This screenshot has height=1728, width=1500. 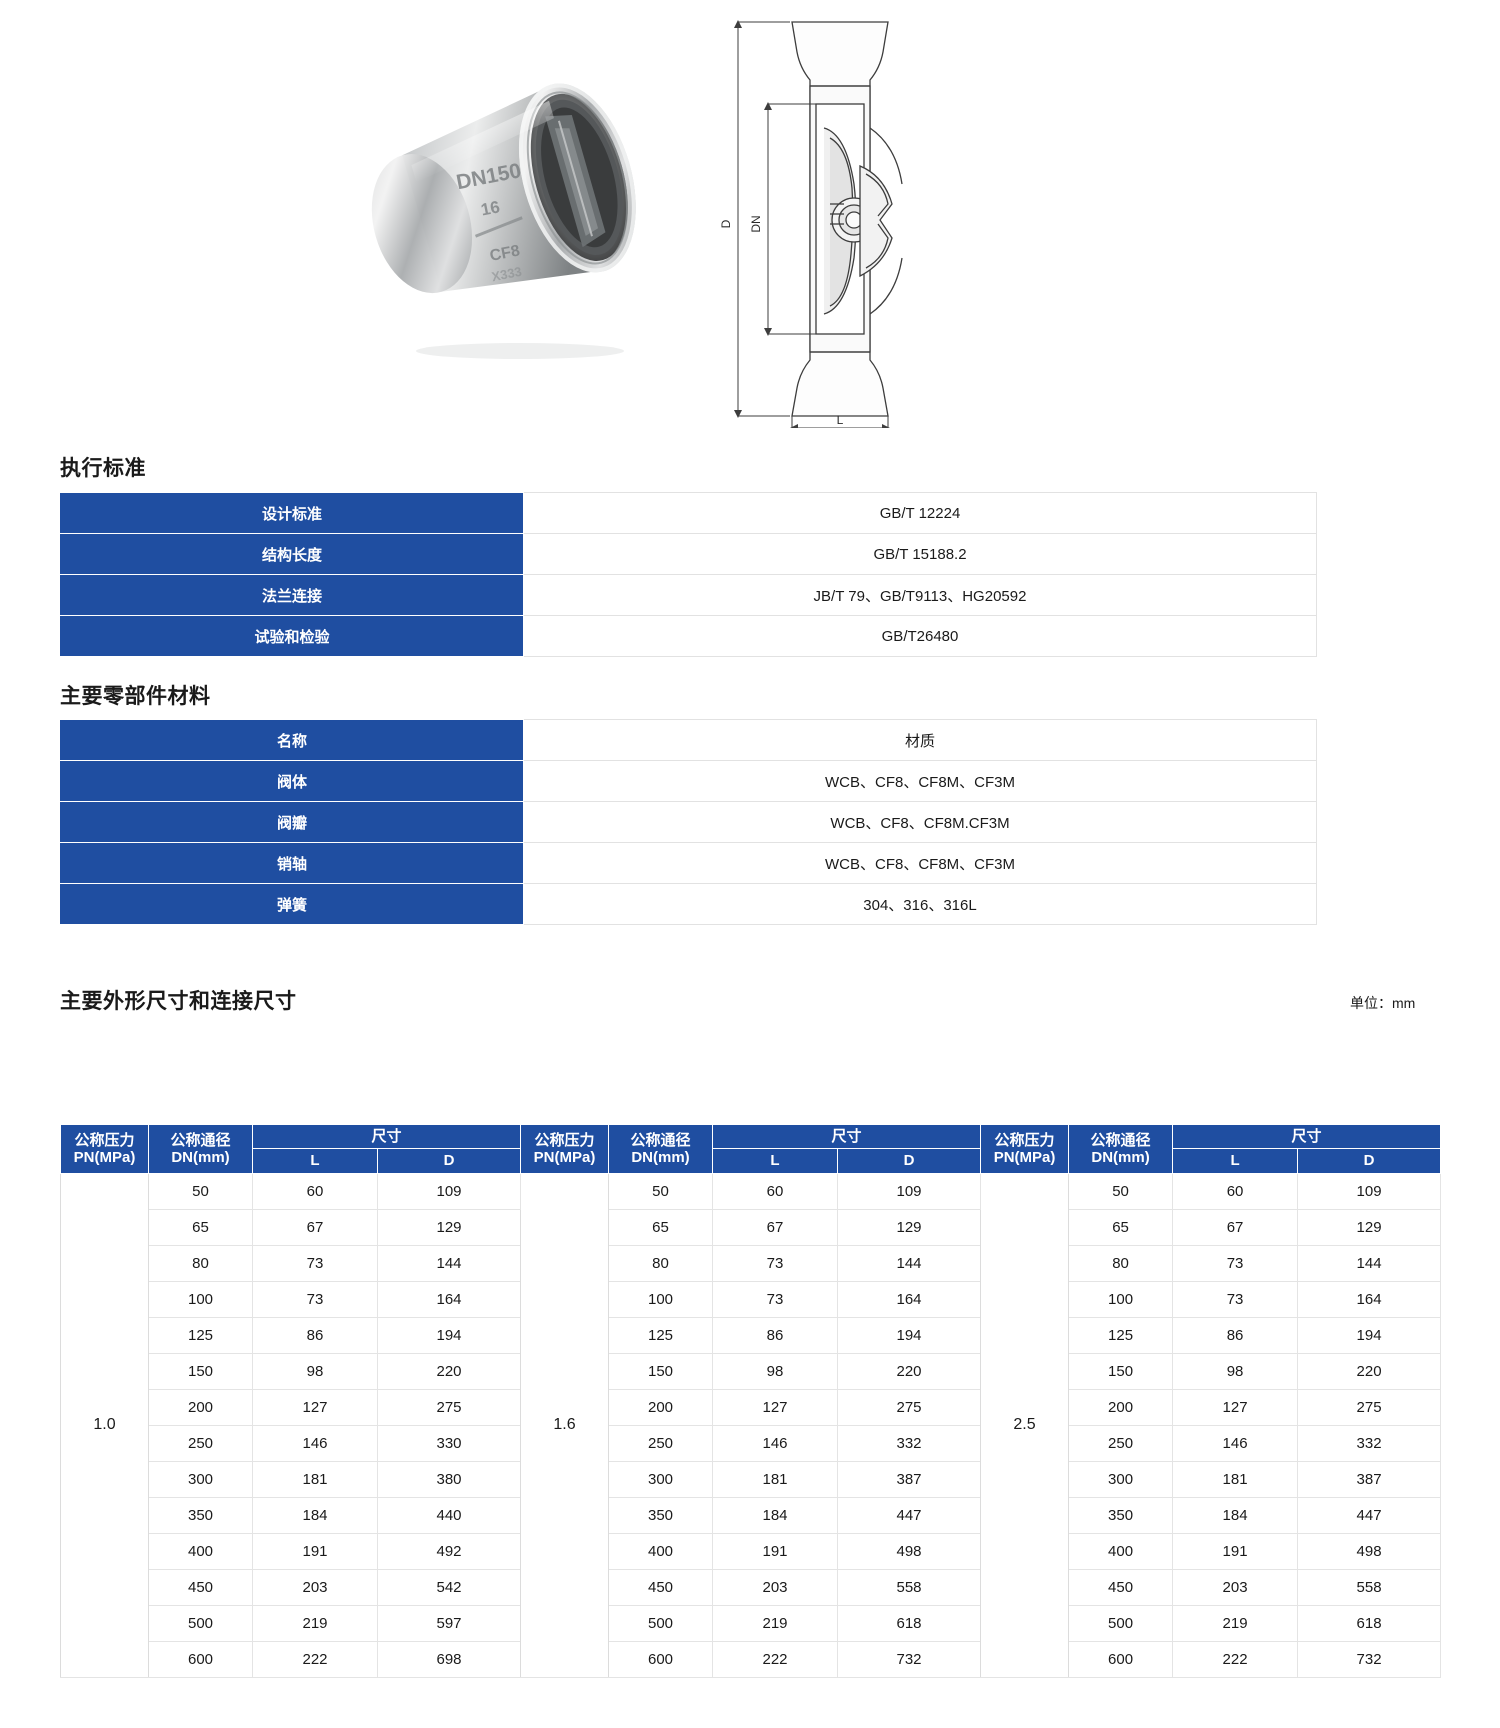 I want to click on table-row: 200 127 275 200 127 275 200 127 275, so click(x=751, y=1407).